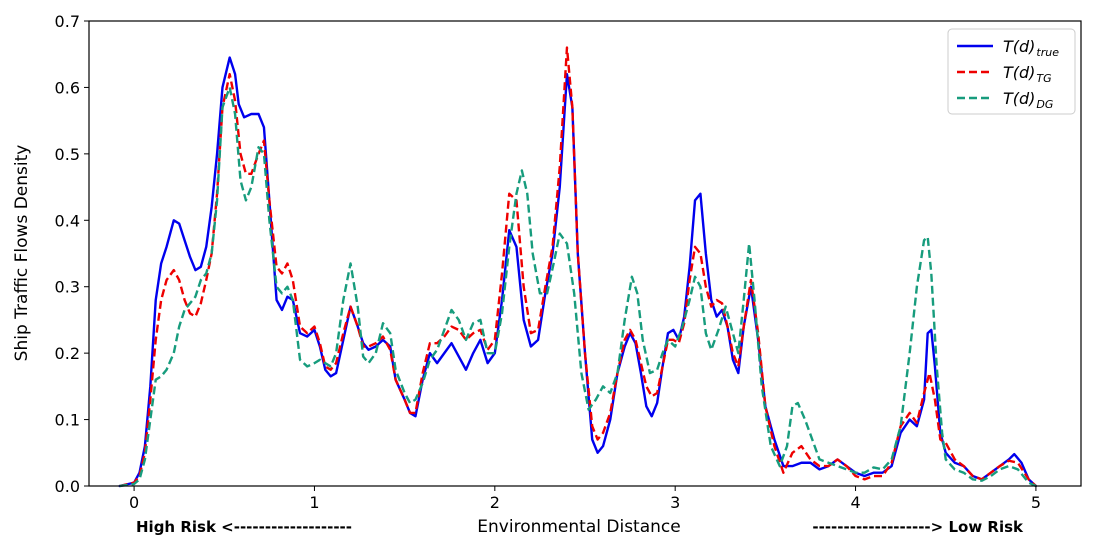  I want to click on y-tick-label: 0.7, so click(67, 21).